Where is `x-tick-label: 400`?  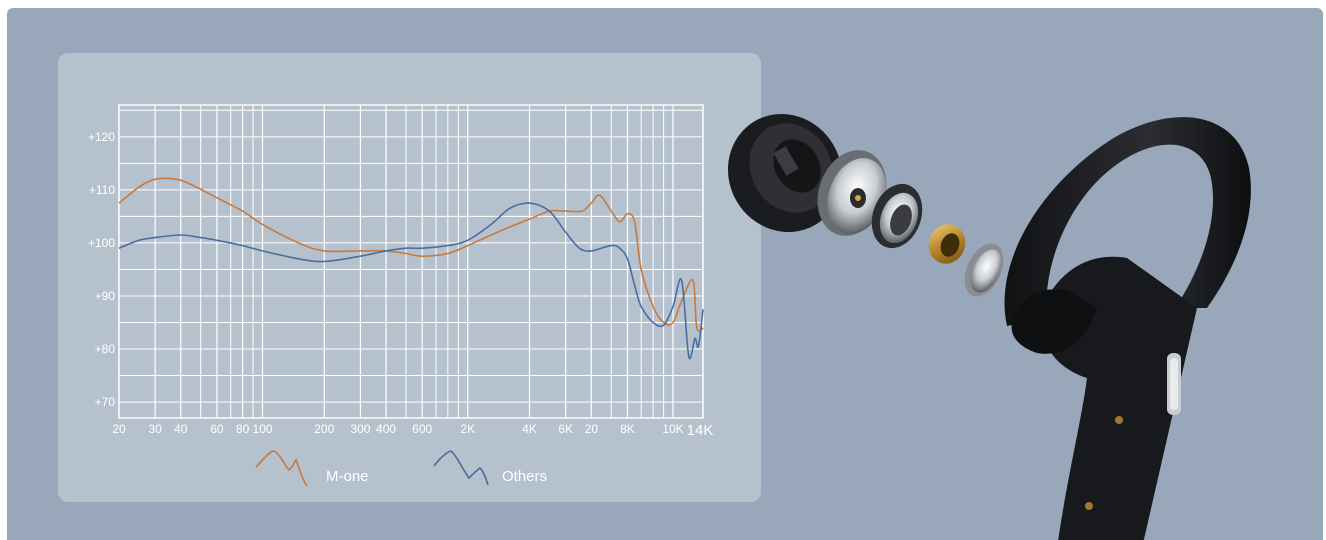 x-tick-label: 400 is located at coordinates (386, 429).